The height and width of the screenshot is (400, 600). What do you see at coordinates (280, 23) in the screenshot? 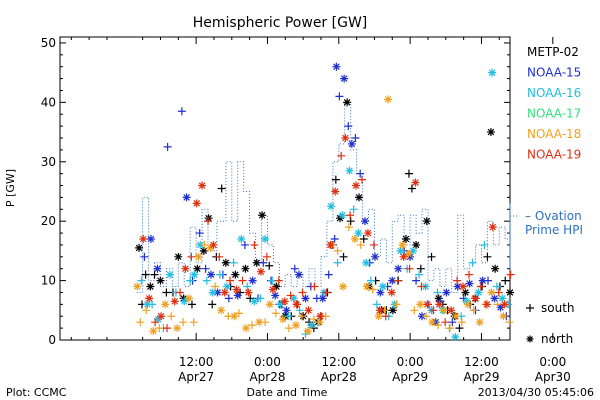
I see `chart-title: Hemispheric Power [GW]` at bounding box center [280, 23].